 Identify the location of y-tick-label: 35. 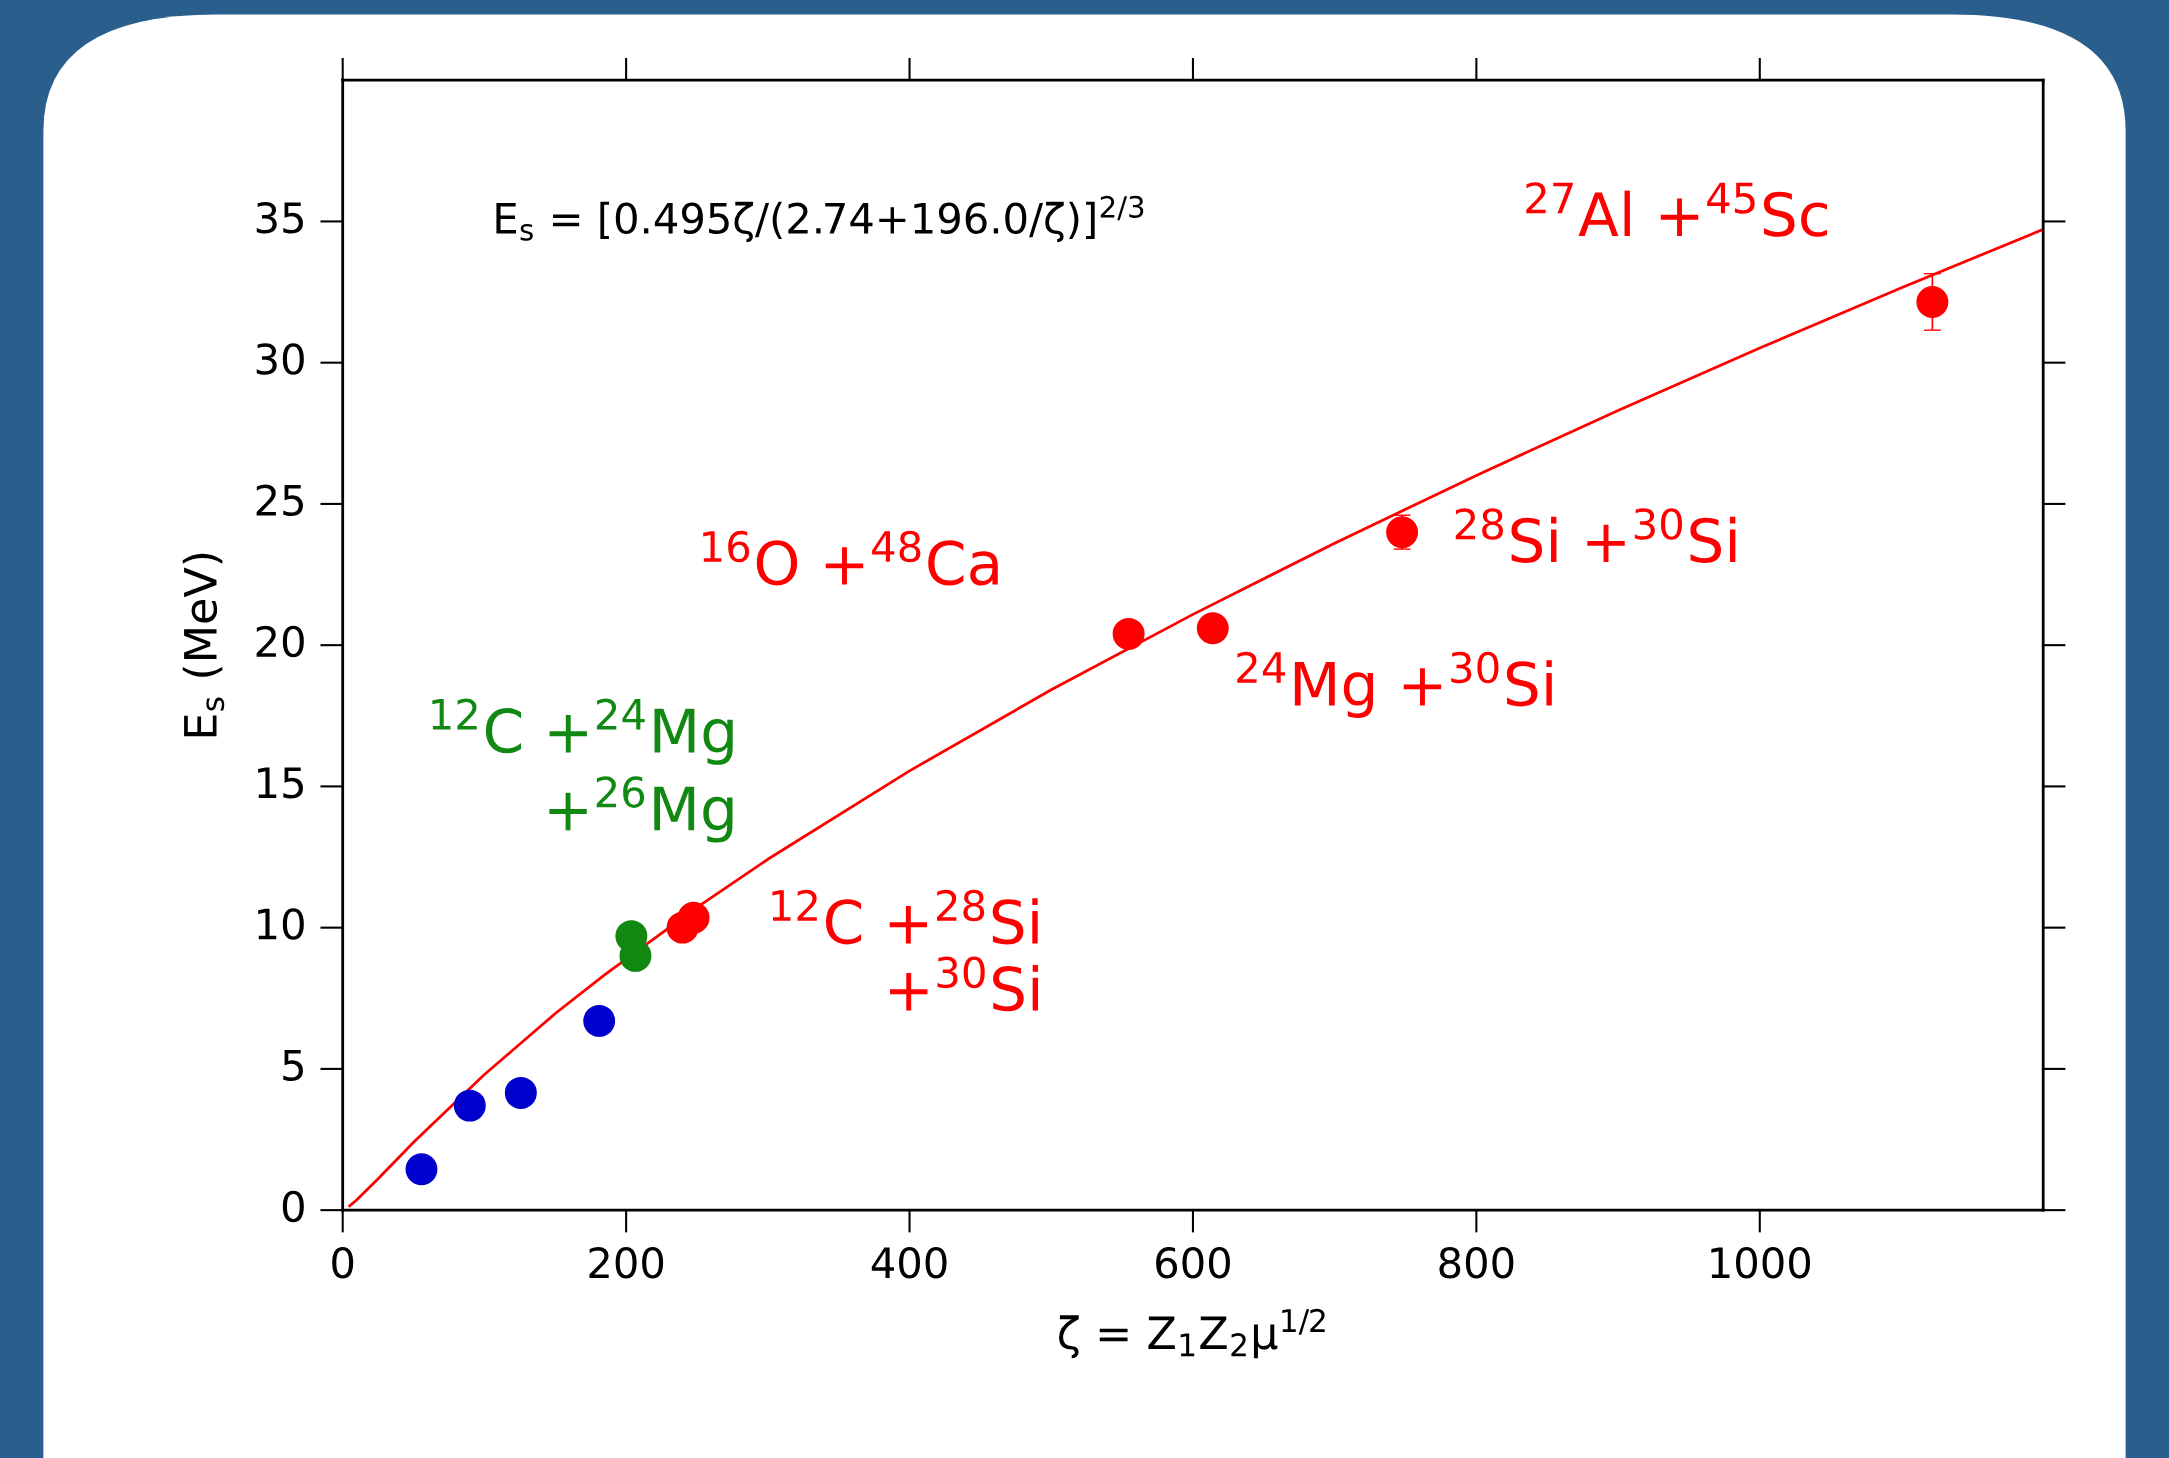
(279, 218).